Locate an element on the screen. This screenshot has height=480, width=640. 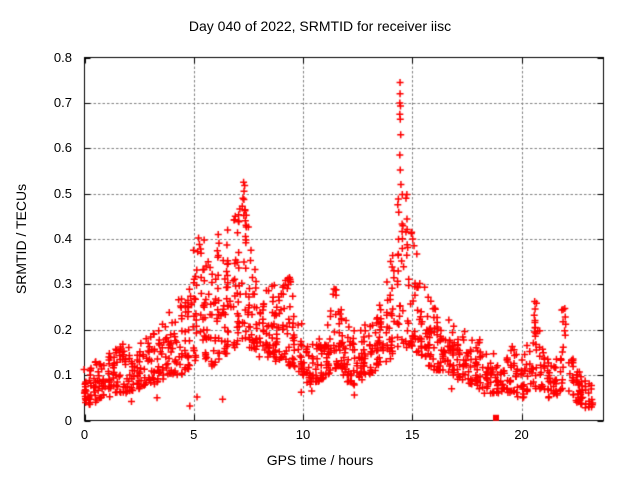
x-tick-label: 20 is located at coordinates (521, 434).